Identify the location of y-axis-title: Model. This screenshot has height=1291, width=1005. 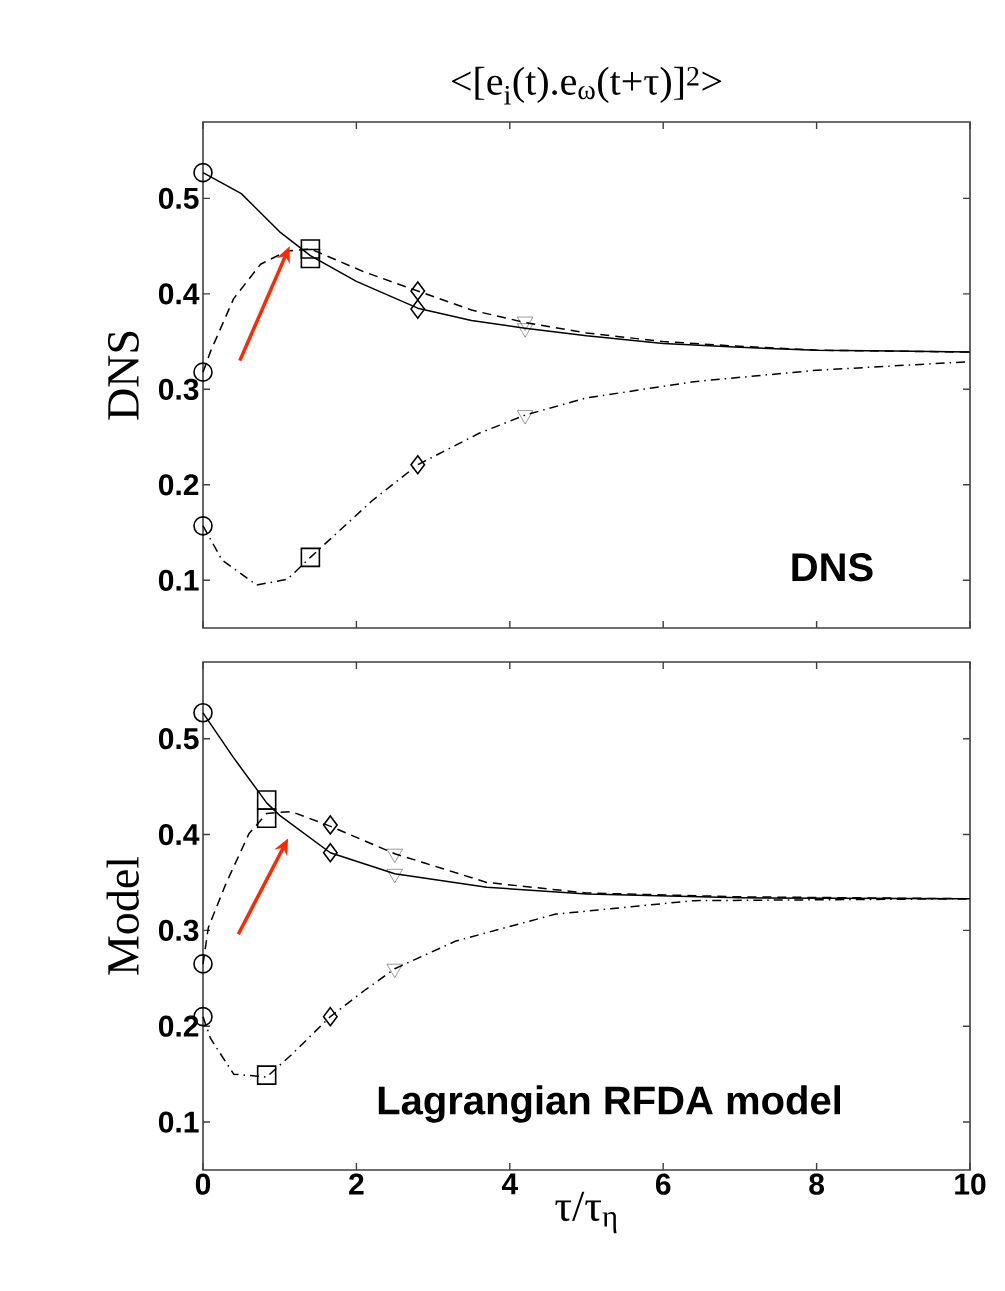
(122, 915).